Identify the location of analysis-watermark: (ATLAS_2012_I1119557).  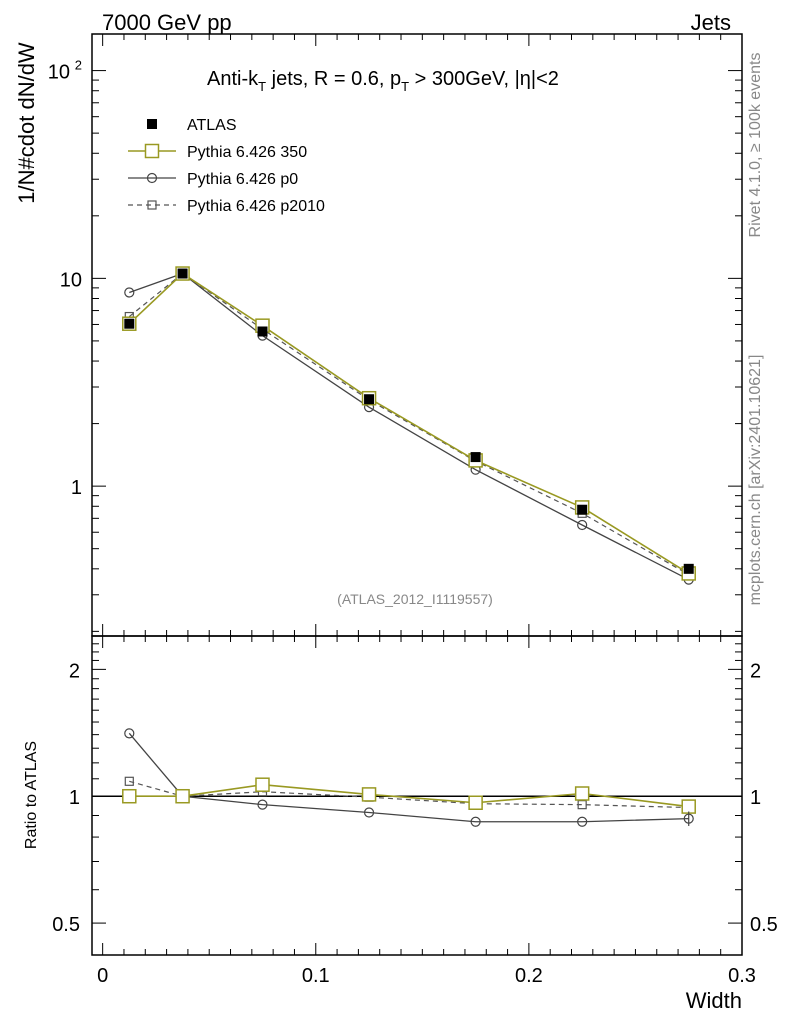
(415, 599).